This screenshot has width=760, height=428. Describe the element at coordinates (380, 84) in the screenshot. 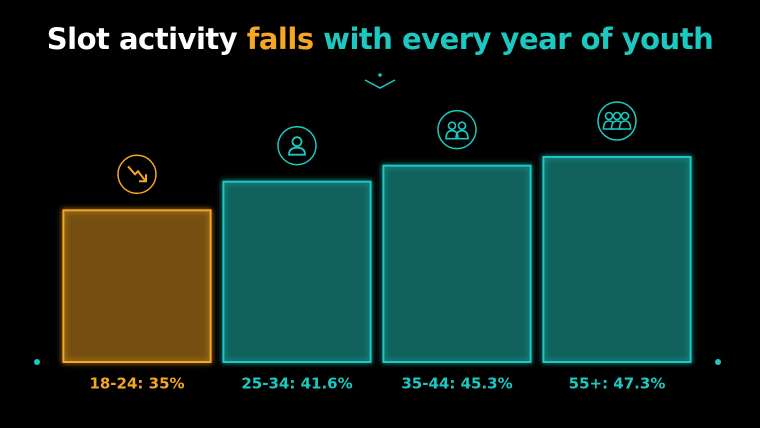

I see `divider-chevron` at that location.